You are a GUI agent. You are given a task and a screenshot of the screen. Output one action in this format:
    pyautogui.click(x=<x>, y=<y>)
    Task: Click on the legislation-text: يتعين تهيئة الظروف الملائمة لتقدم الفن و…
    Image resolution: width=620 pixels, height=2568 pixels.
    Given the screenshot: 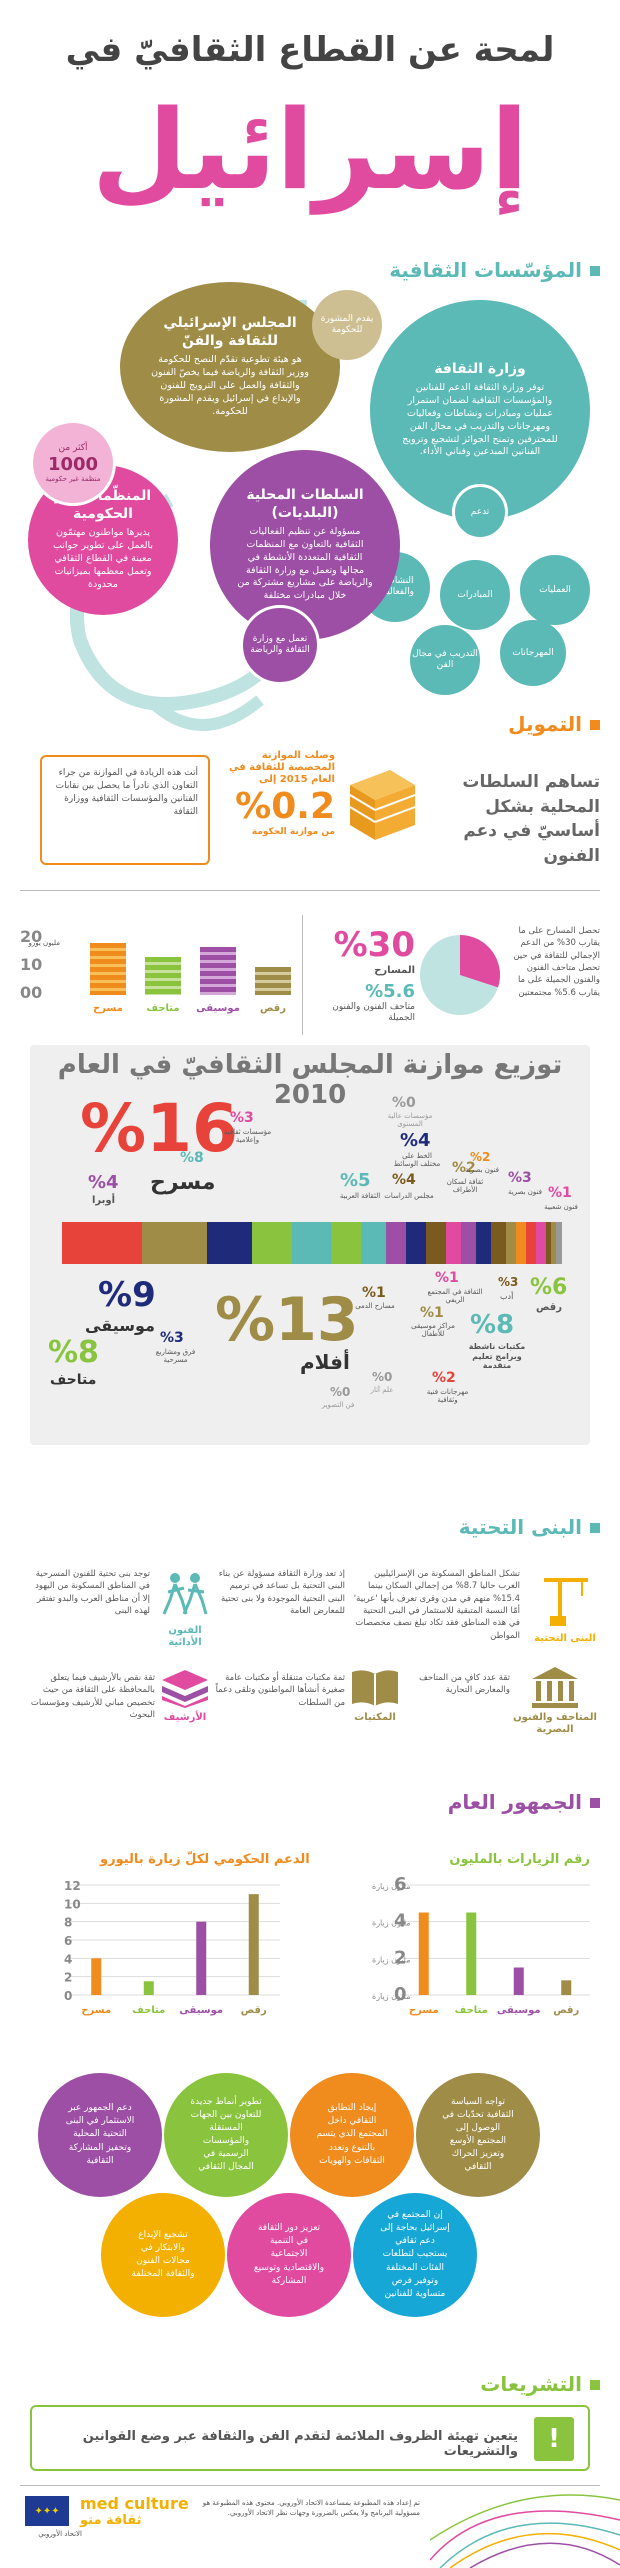 What is the action you would take?
    pyautogui.click(x=300, y=2444)
    